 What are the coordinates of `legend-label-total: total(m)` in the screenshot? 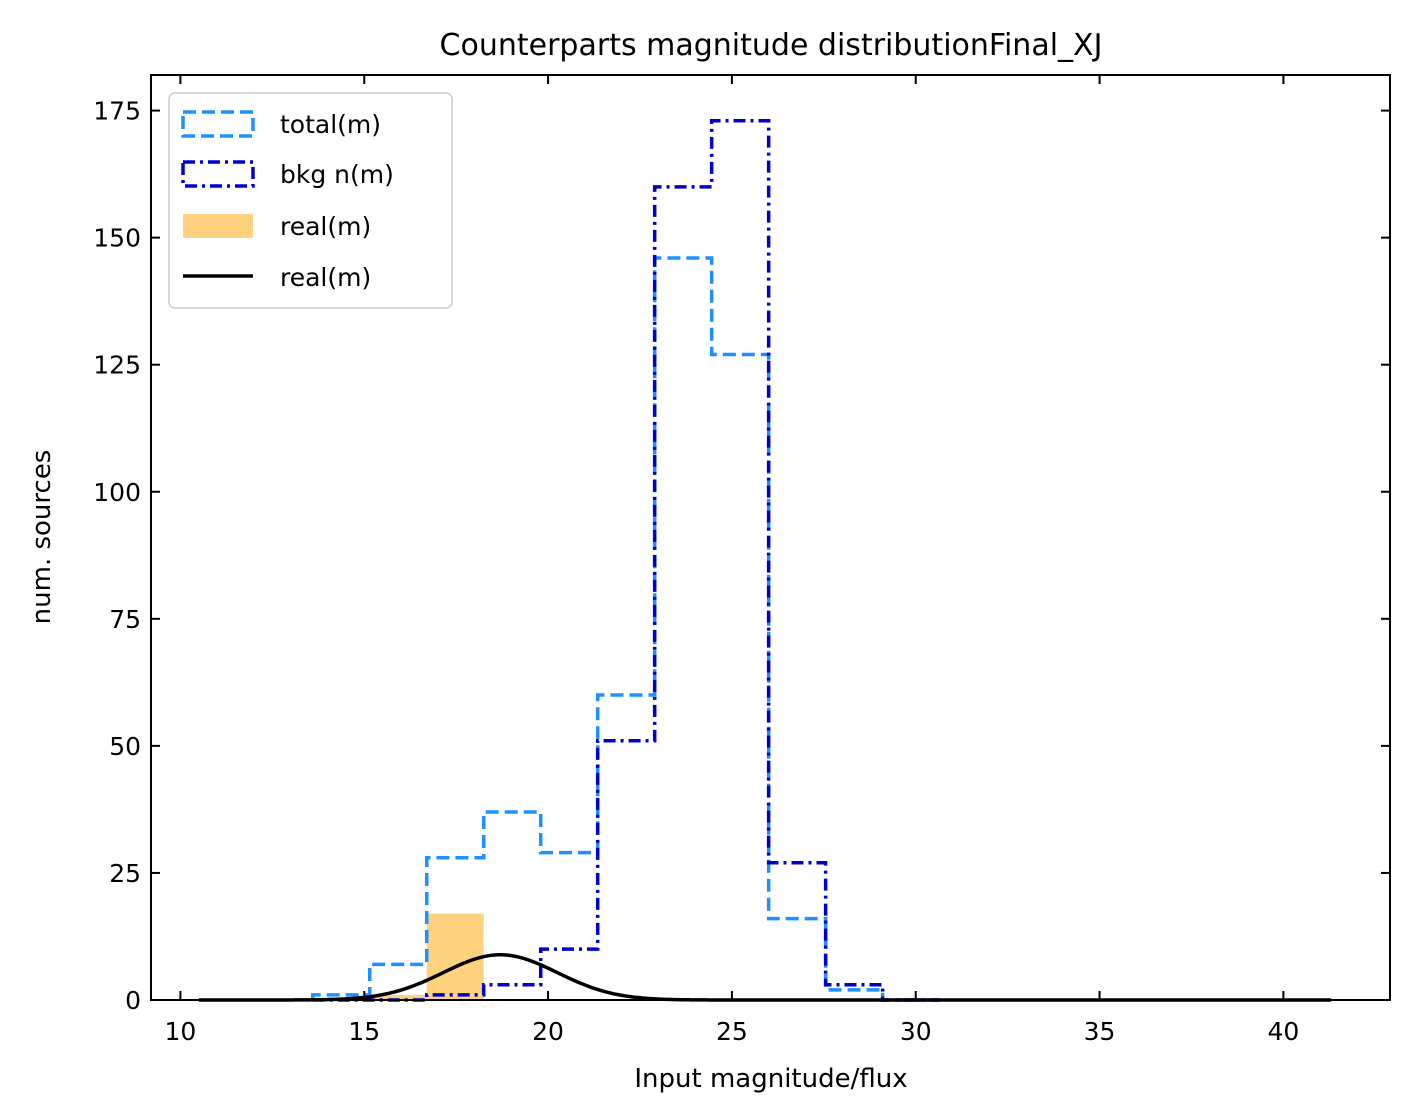 It's located at (330, 124).